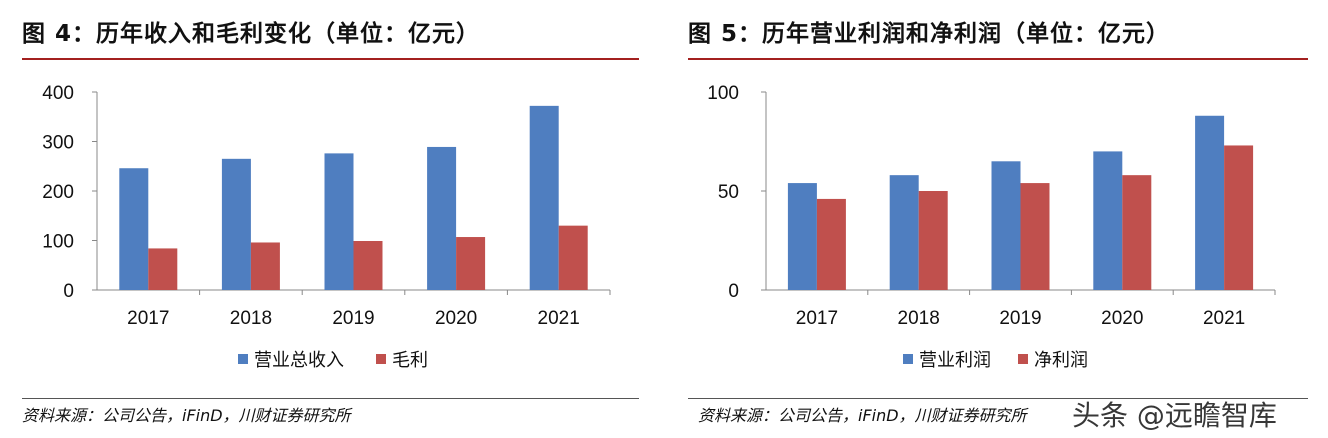  What do you see at coordinates (368, 265) in the screenshot?
I see `bar-毛利-2019` at bounding box center [368, 265].